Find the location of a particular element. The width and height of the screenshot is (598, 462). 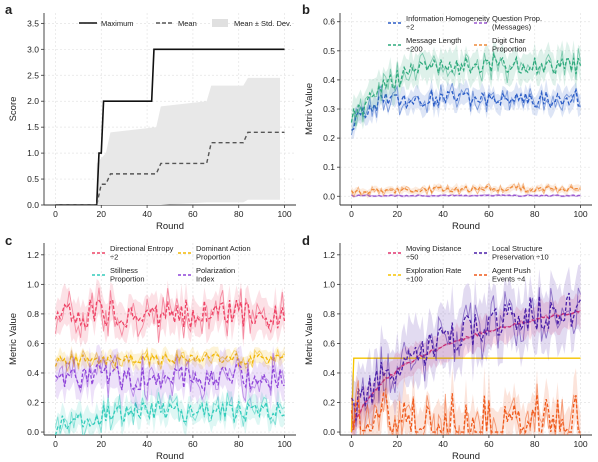

y-tick-label: 0.3 is located at coordinates (329, 109).